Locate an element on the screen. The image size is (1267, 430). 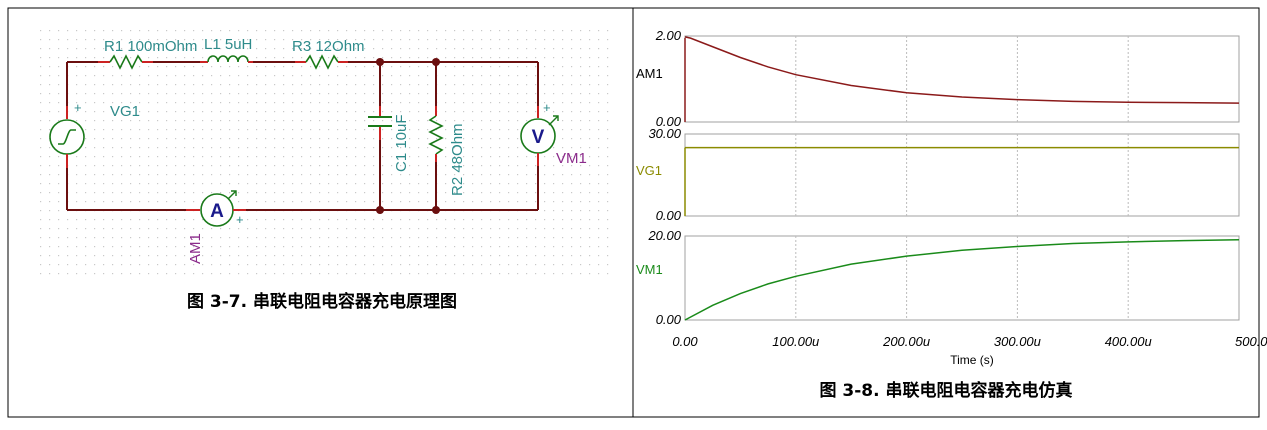
x-axis-label: Time (s) is located at coordinates (972, 360).